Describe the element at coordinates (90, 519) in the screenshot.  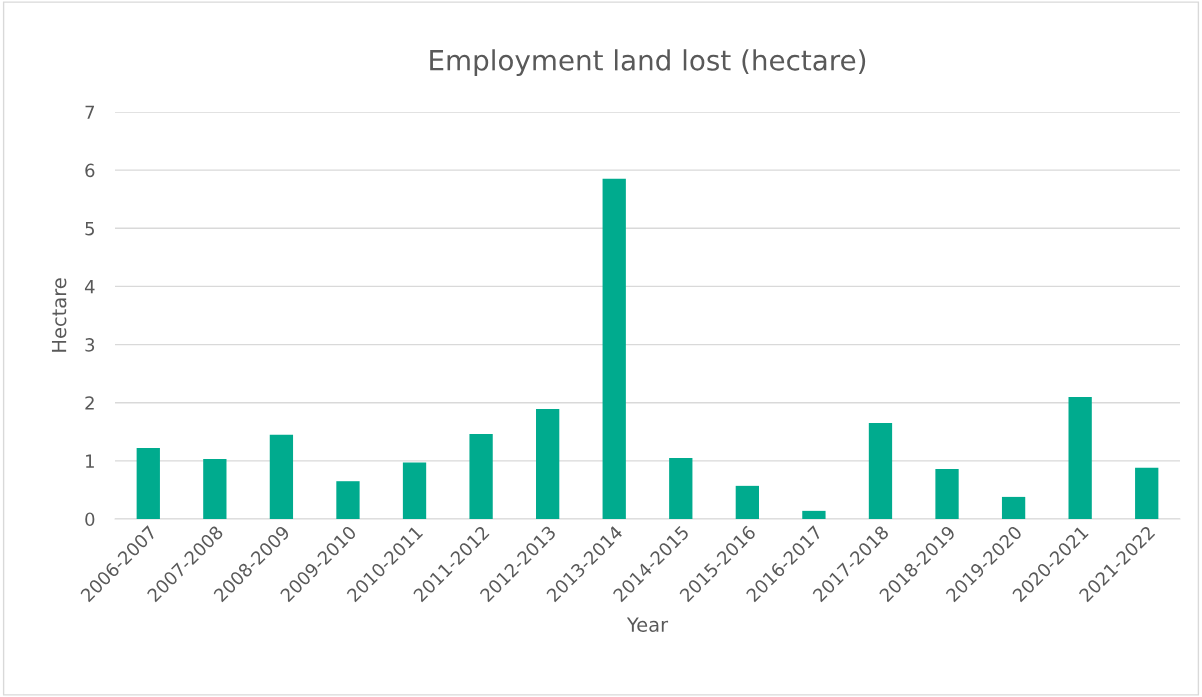
I see `y-tick-label: 0` at that location.